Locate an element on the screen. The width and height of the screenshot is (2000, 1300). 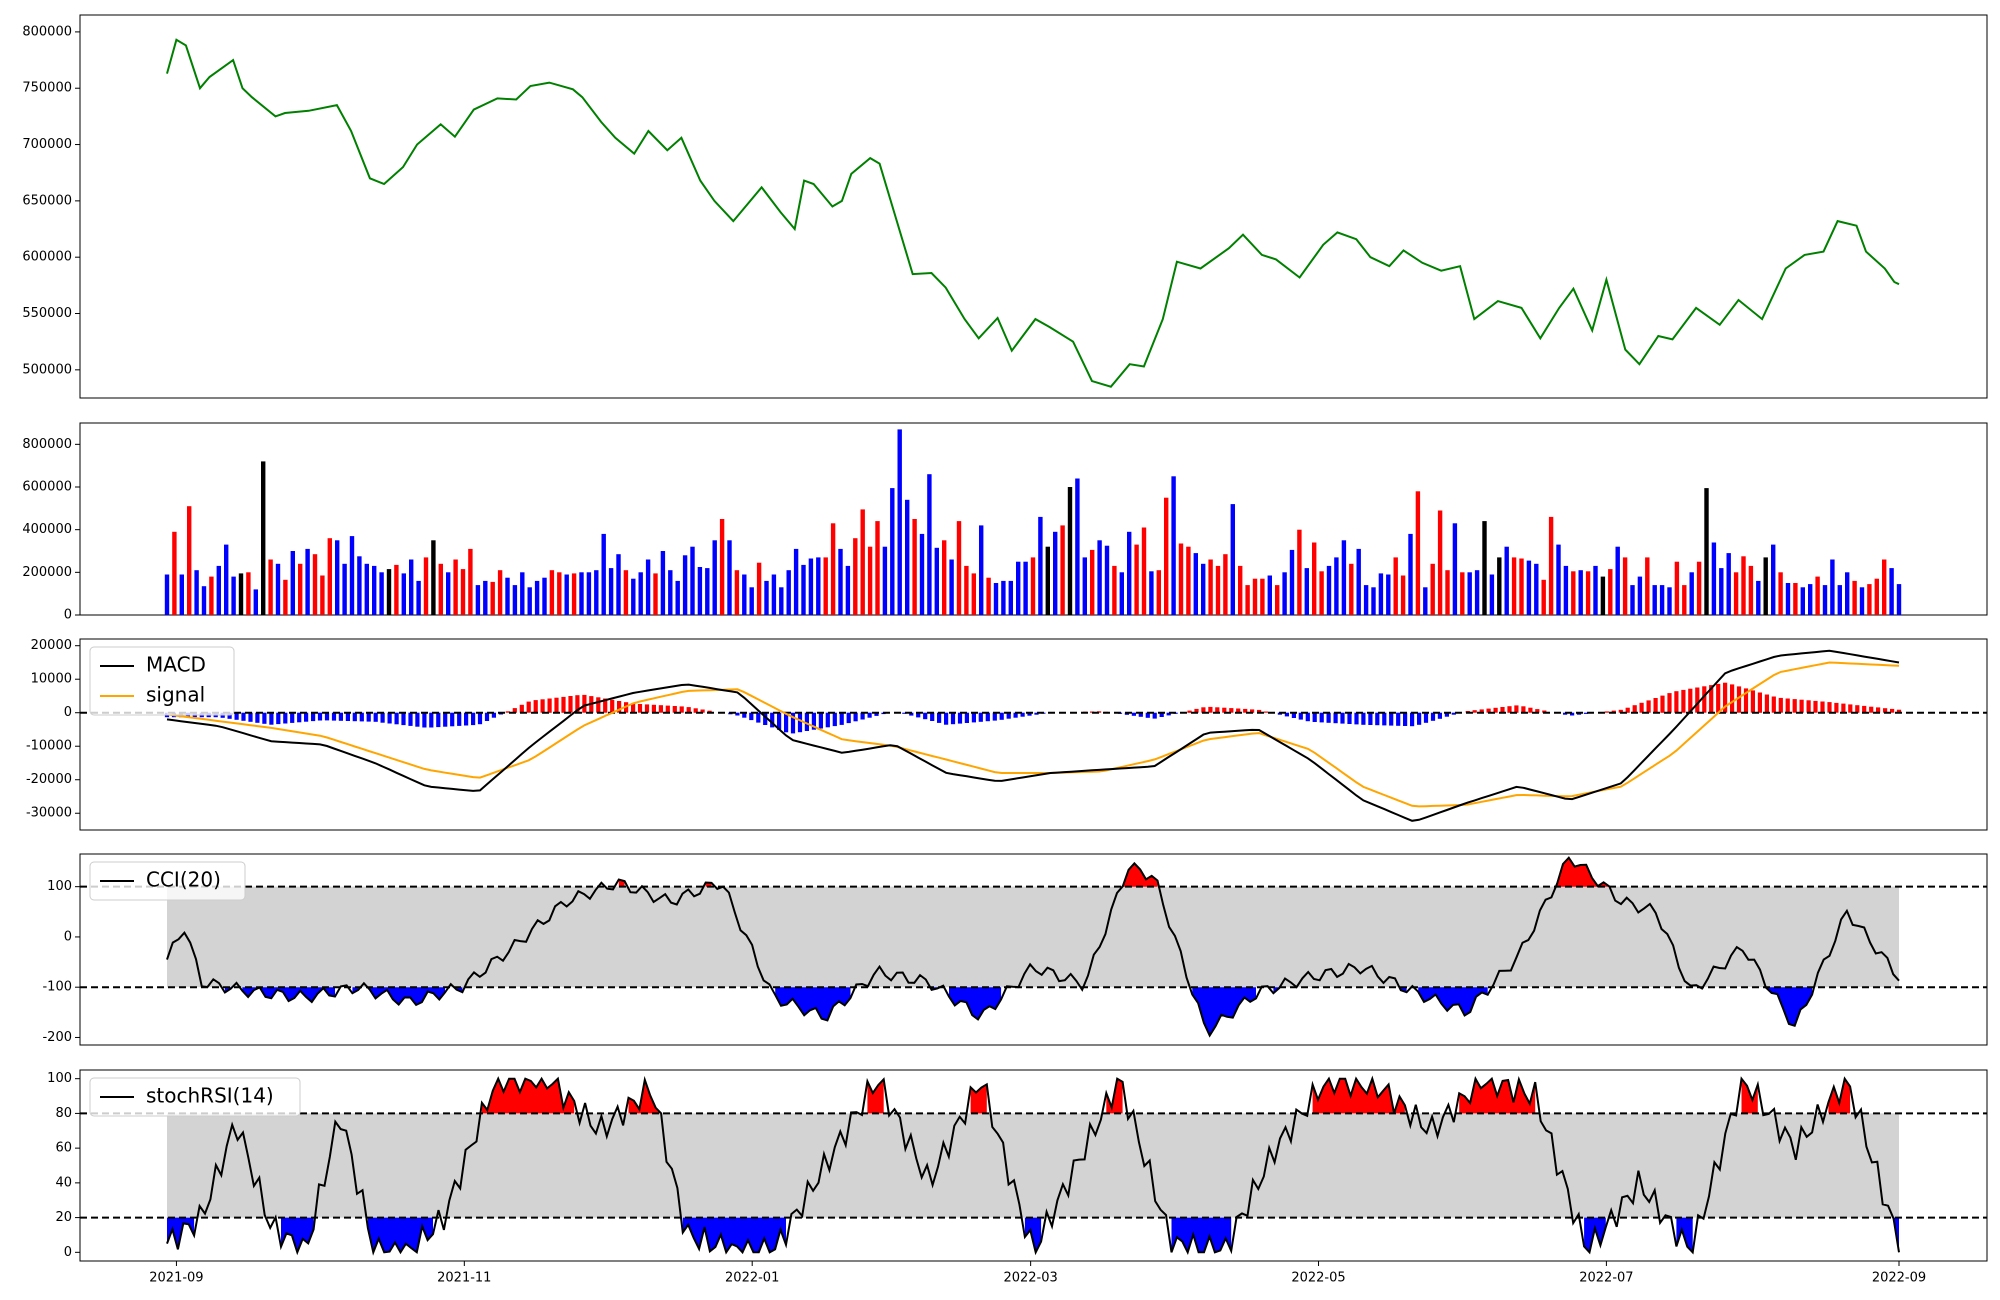
cci-overbought-fill is located at coordinates (1583, 872).